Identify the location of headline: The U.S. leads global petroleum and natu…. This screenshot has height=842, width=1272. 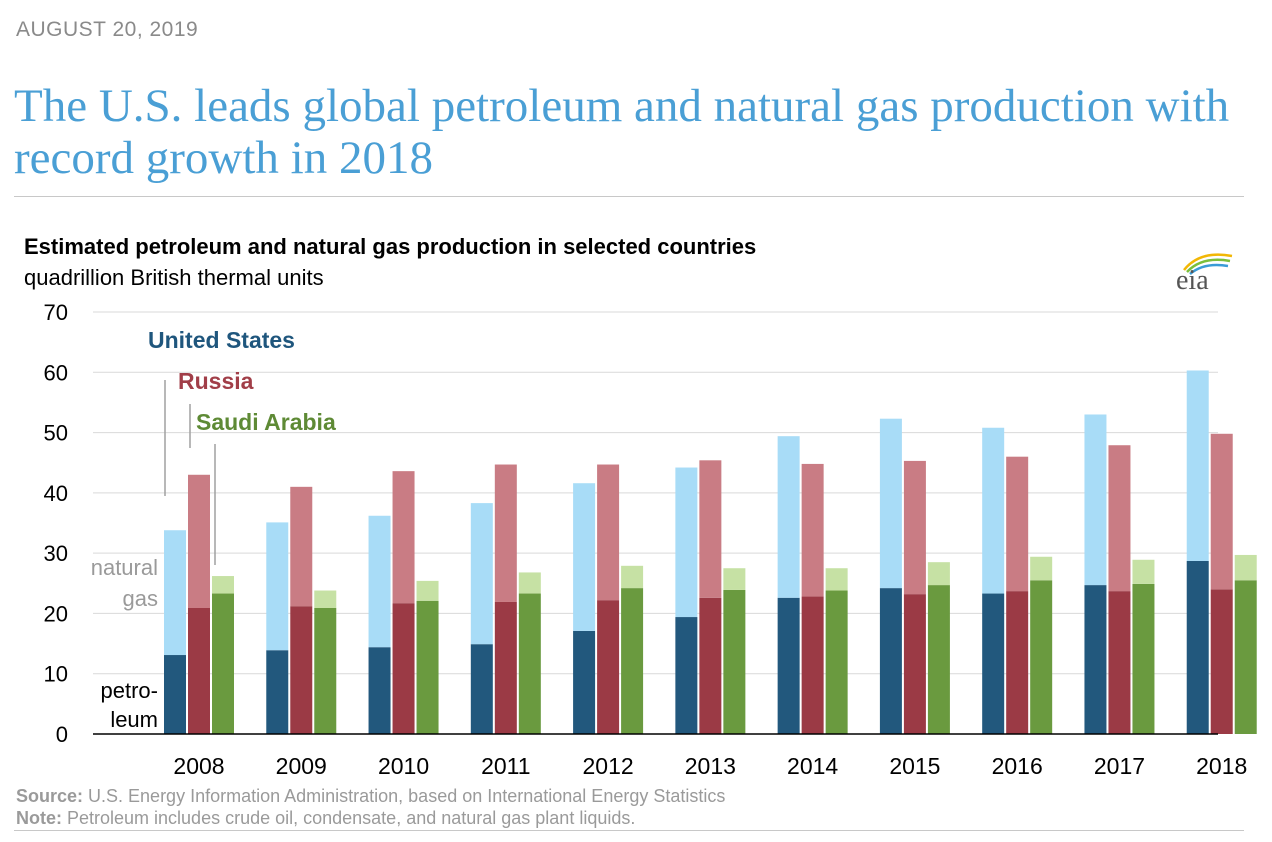
(622, 132).